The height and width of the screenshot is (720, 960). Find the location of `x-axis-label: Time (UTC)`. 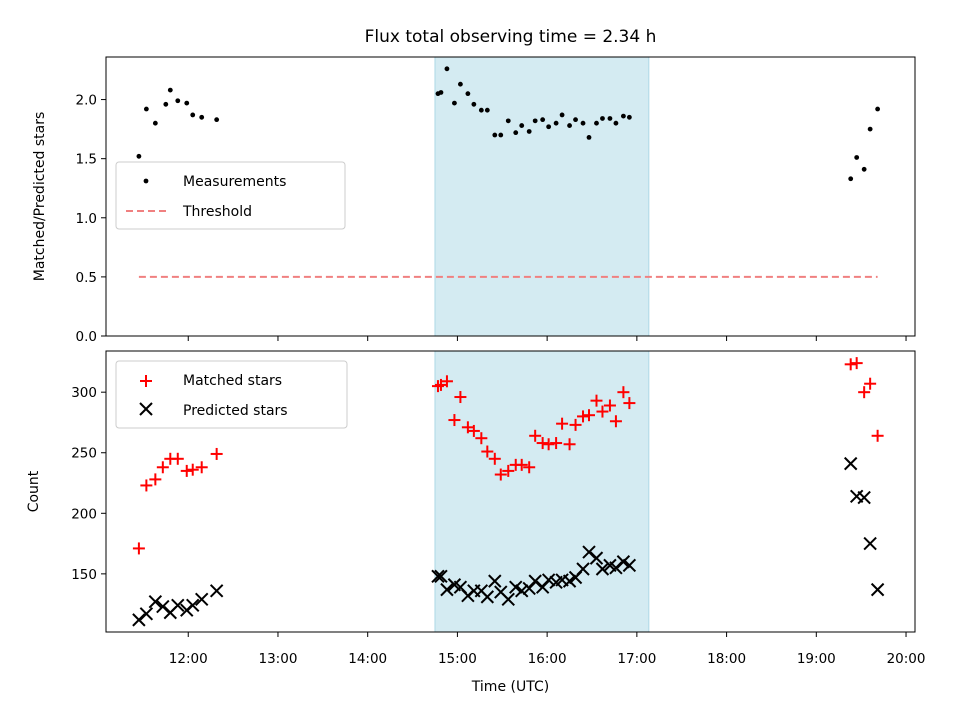

x-axis-label: Time (UTC) is located at coordinates (510, 687).